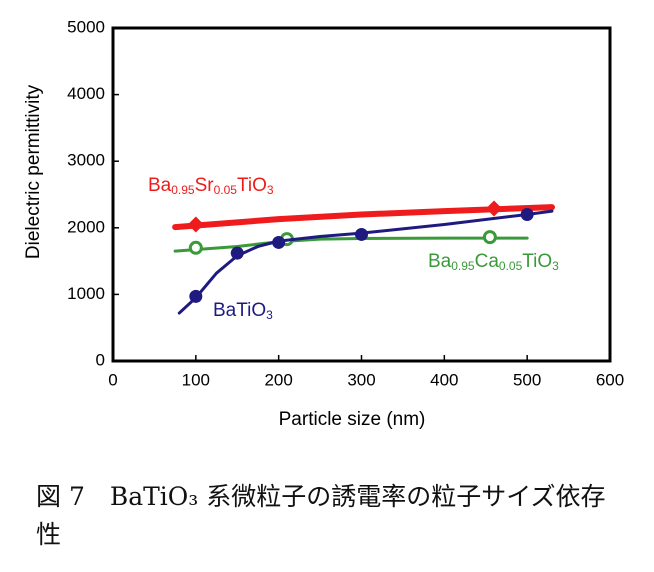  I want to click on y-axis-label: Dielectric permittivity, so click(33, 171).